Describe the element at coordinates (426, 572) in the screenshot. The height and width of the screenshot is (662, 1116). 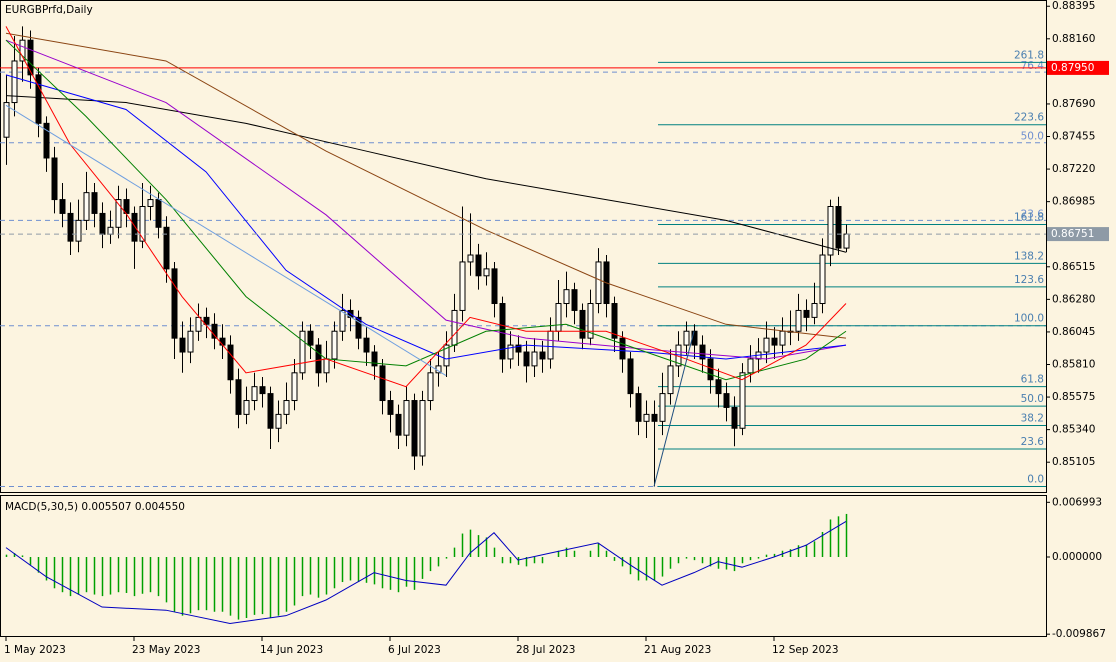
I see `signal-line` at that location.